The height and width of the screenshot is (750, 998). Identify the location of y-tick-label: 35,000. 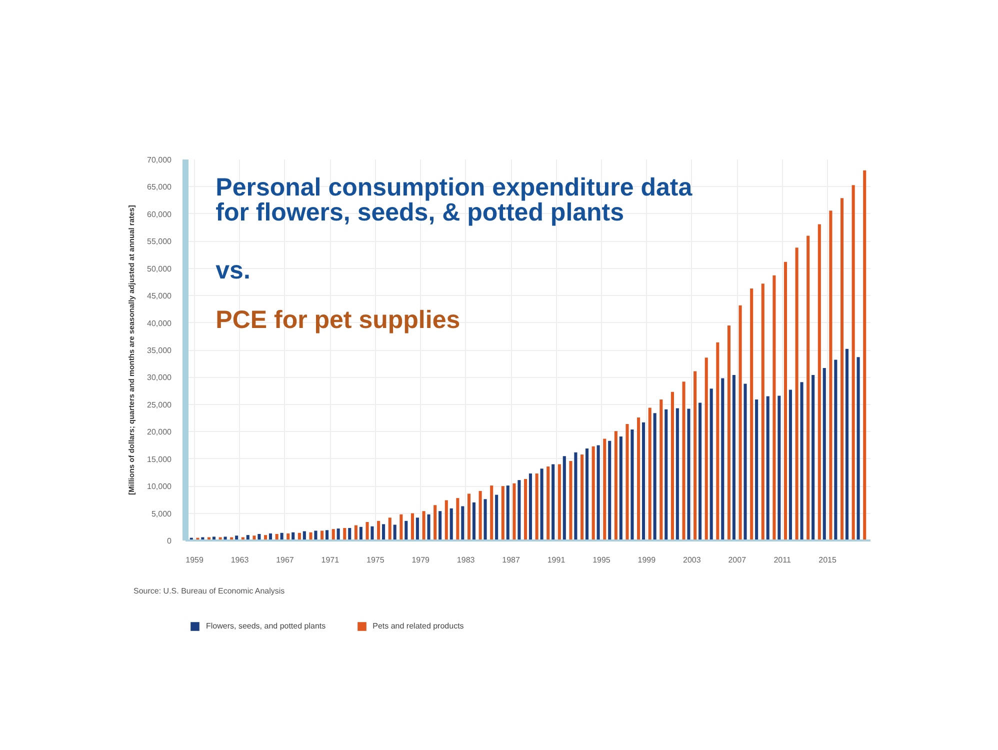
(159, 350).